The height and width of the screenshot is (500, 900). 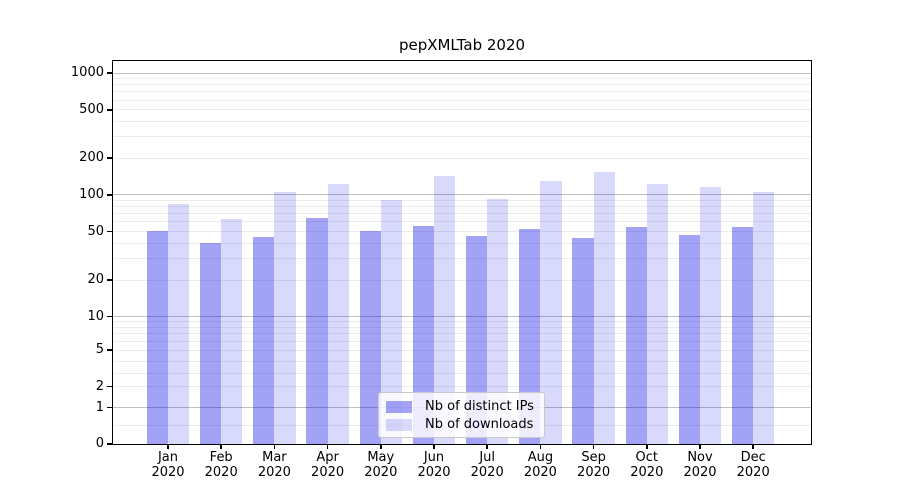 I want to click on legend-label-distinct_ips: Nb of distinct IPs, so click(x=479, y=406).